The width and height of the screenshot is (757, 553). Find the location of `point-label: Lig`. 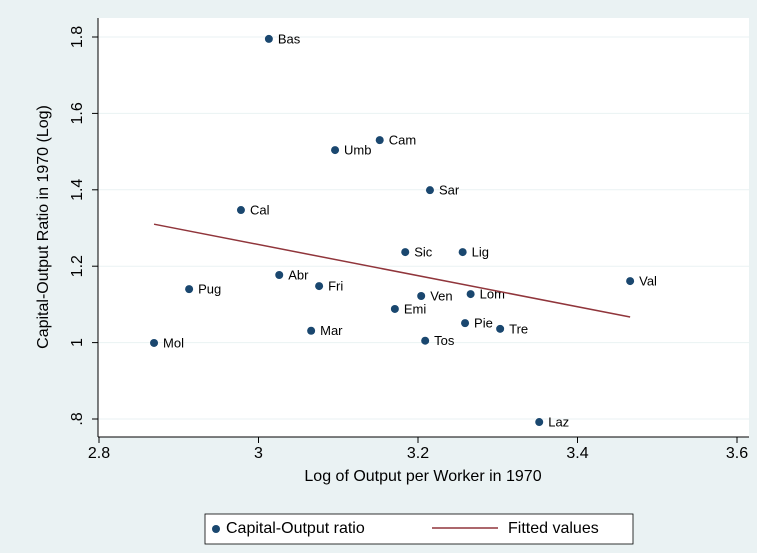

point-label: Lig is located at coordinates (480, 252).